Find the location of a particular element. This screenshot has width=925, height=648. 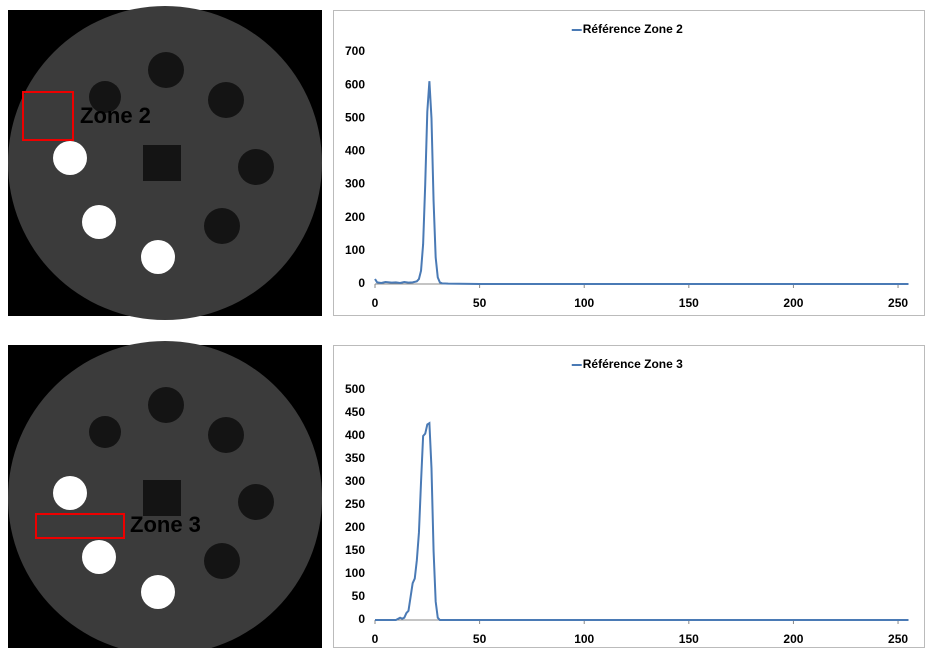

y-tick-label: 350 is located at coordinates (355, 458).